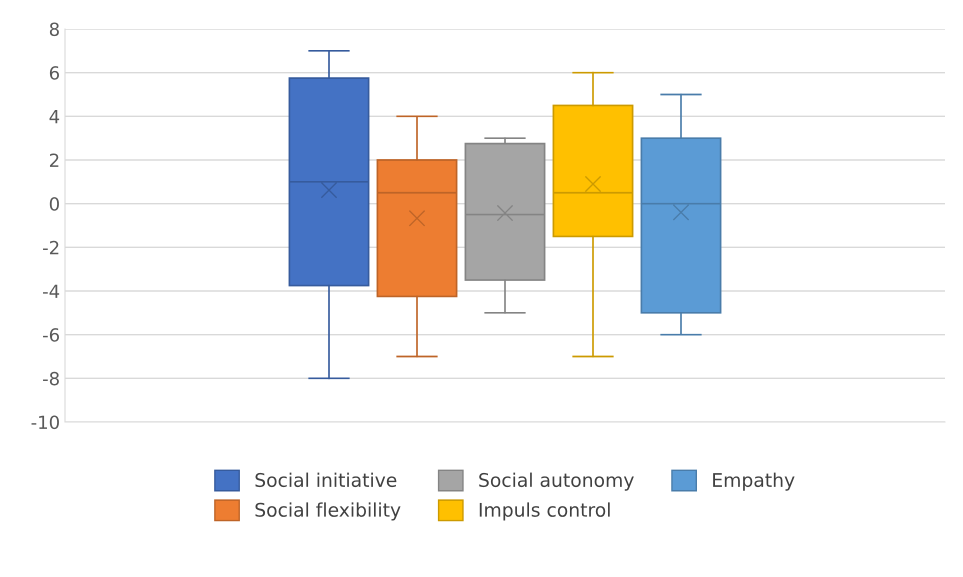 Image resolution: width=963 pixels, height=577 pixels. I want to click on y-tick-label: -2, so click(50, 247).